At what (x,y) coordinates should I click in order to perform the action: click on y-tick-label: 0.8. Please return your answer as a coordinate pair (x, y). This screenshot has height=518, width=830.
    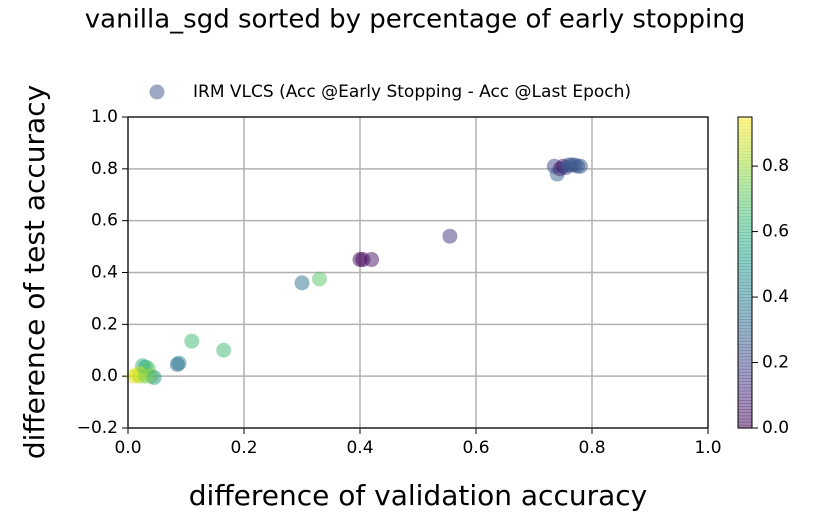
    Looking at the image, I should click on (104, 169).